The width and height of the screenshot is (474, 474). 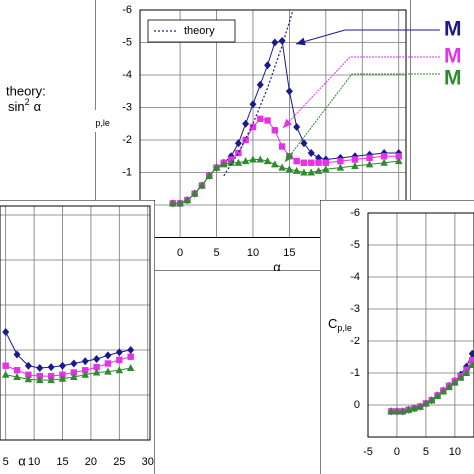 What do you see at coordinates (62, 462) in the screenshot?
I see `x-tick-label: 15` at bounding box center [62, 462].